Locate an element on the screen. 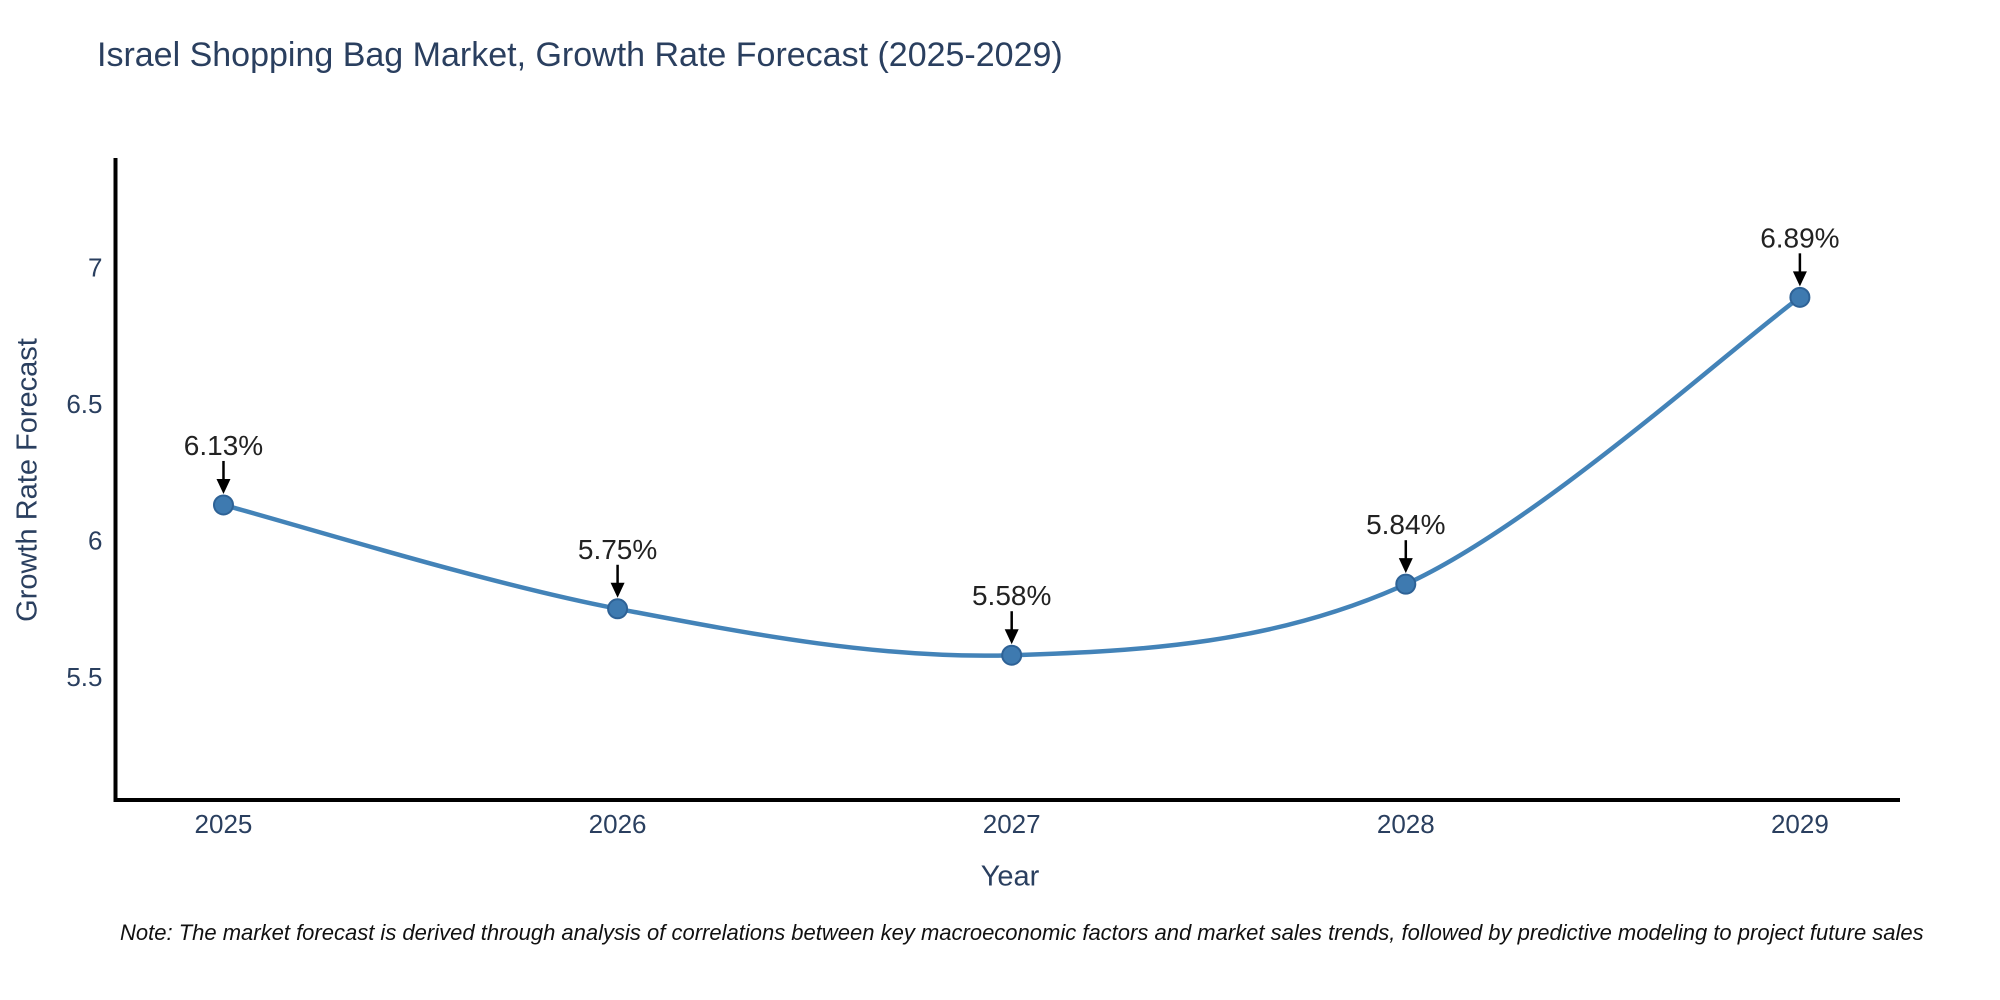 Image resolution: width=2000 pixels, height=1000 pixels. annotation-label: 6.89% is located at coordinates (1799, 237).